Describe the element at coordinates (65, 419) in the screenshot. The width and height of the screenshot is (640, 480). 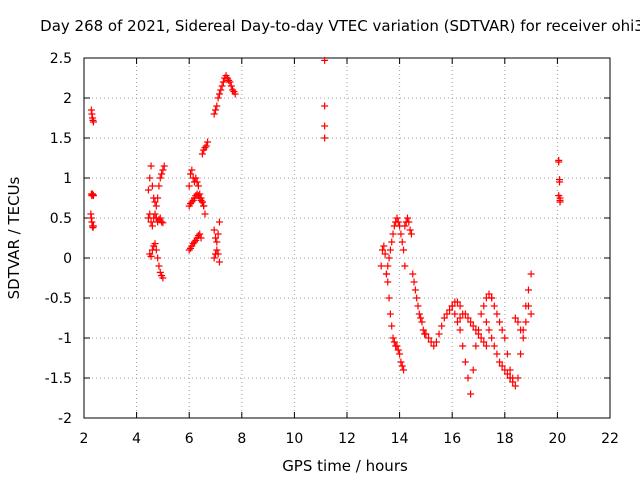
I see `y-tick-label: -2` at that location.